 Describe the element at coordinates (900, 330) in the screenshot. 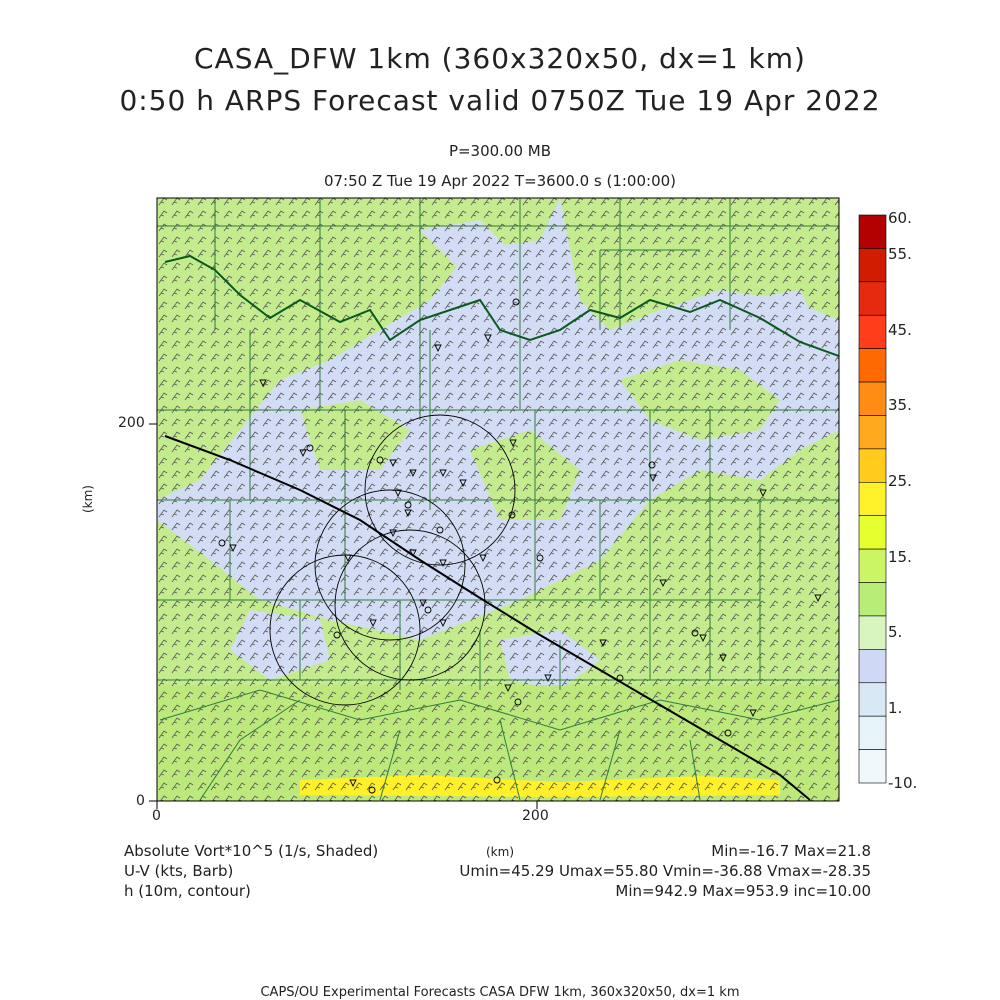

I see `colorbar-label-45: 45.` at that location.